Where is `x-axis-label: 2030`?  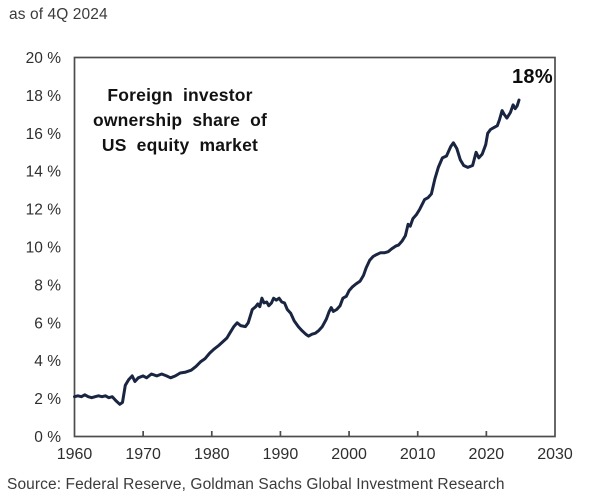 x-axis-label: 2030 is located at coordinates (555, 454).